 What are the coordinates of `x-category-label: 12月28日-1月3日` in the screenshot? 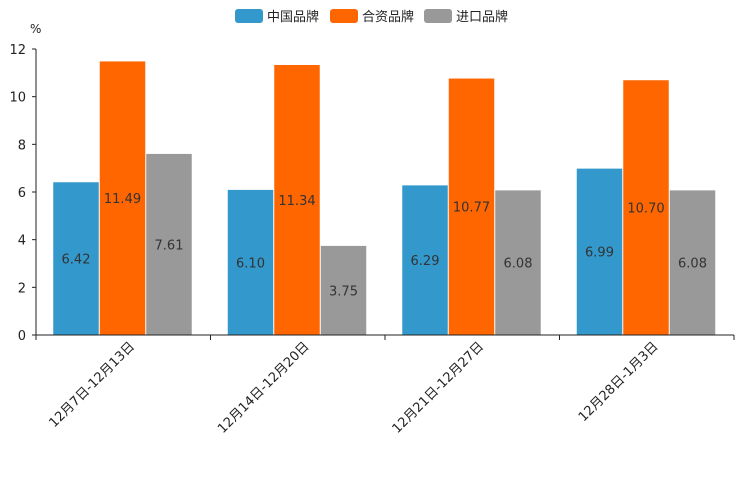 It's located at (619, 382).